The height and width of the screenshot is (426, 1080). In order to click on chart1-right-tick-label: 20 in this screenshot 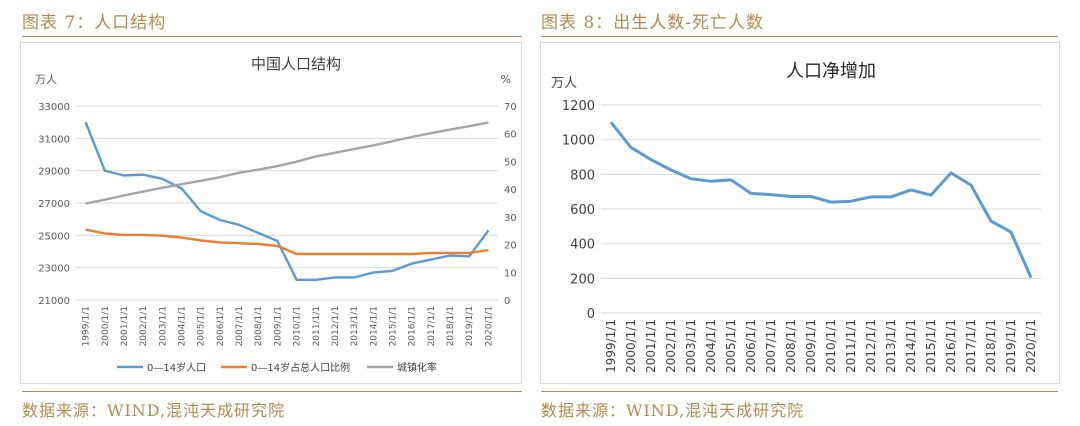, I will do `click(510, 246)`.